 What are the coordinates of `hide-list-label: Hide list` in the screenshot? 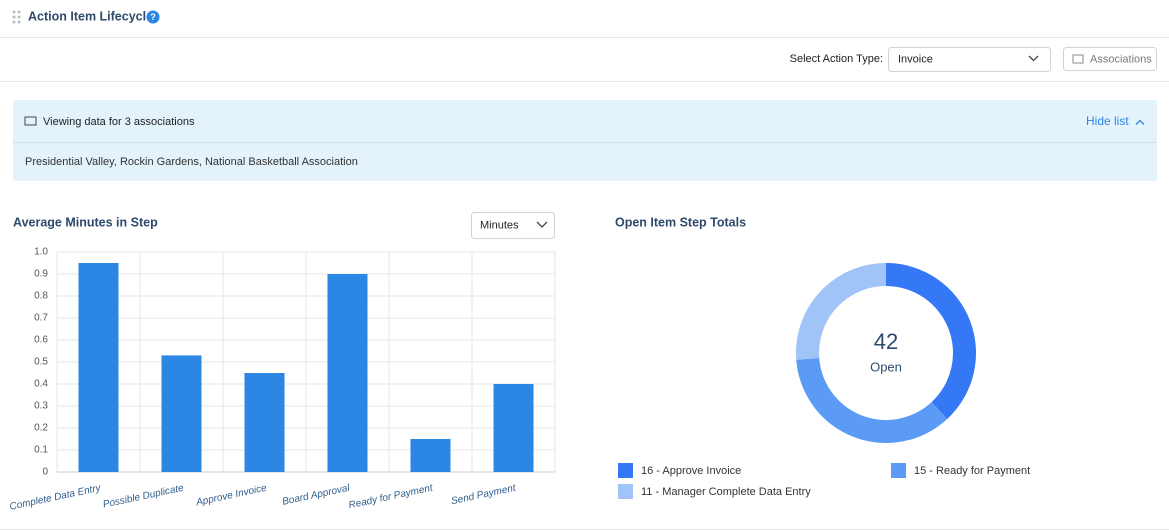 It's located at (1107, 121).